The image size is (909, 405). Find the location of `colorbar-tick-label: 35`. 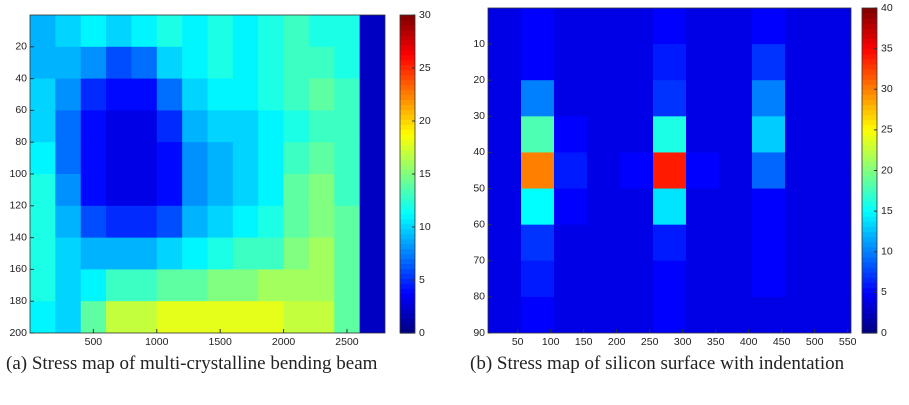

colorbar-tick-label: 35 is located at coordinates (887, 48).